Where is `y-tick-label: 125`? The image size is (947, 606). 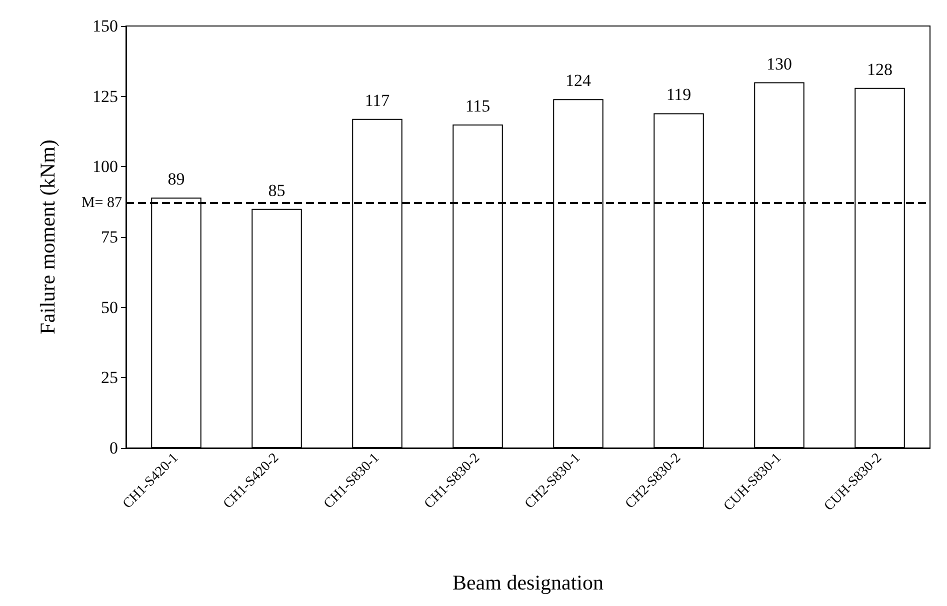
y-tick-label: 125 is located at coordinates (105, 96).